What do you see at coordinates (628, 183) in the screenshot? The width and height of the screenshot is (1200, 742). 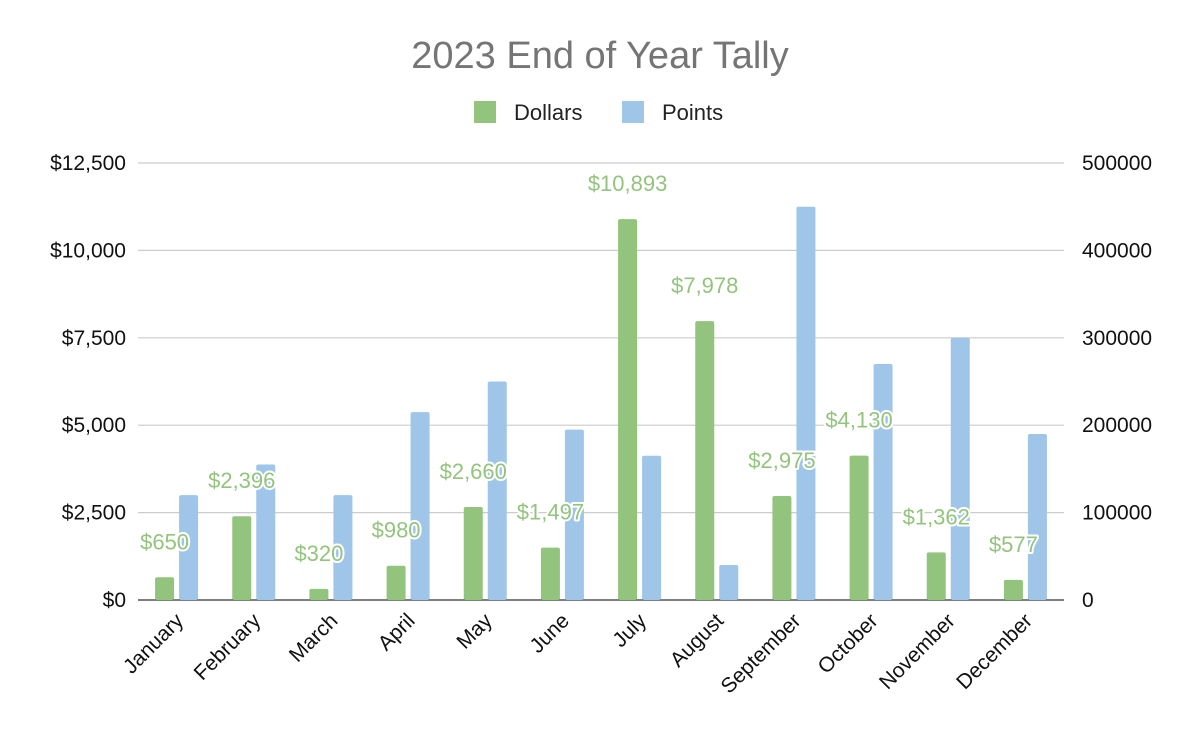 I see `data-label-dollars: $10,893` at bounding box center [628, 183].